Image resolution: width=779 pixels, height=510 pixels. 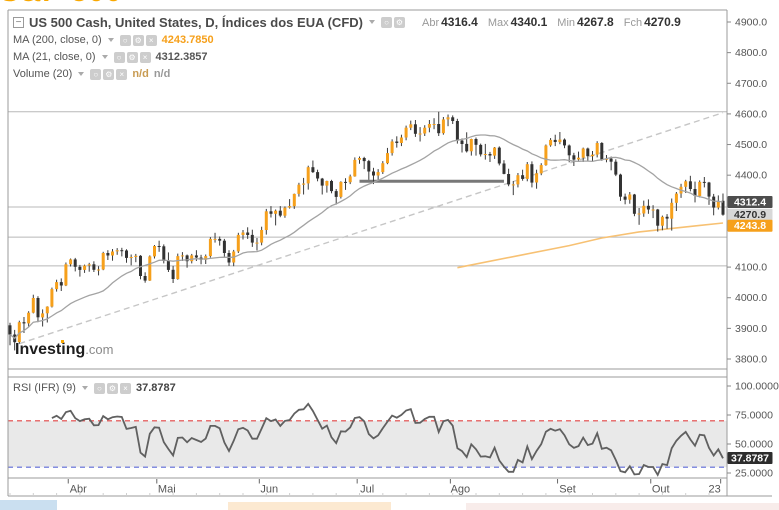 What do you see at coordinates (750, 203) in the screenshot?
I see `price-tag-text: 4312.4` at bounding box center [750, 203].